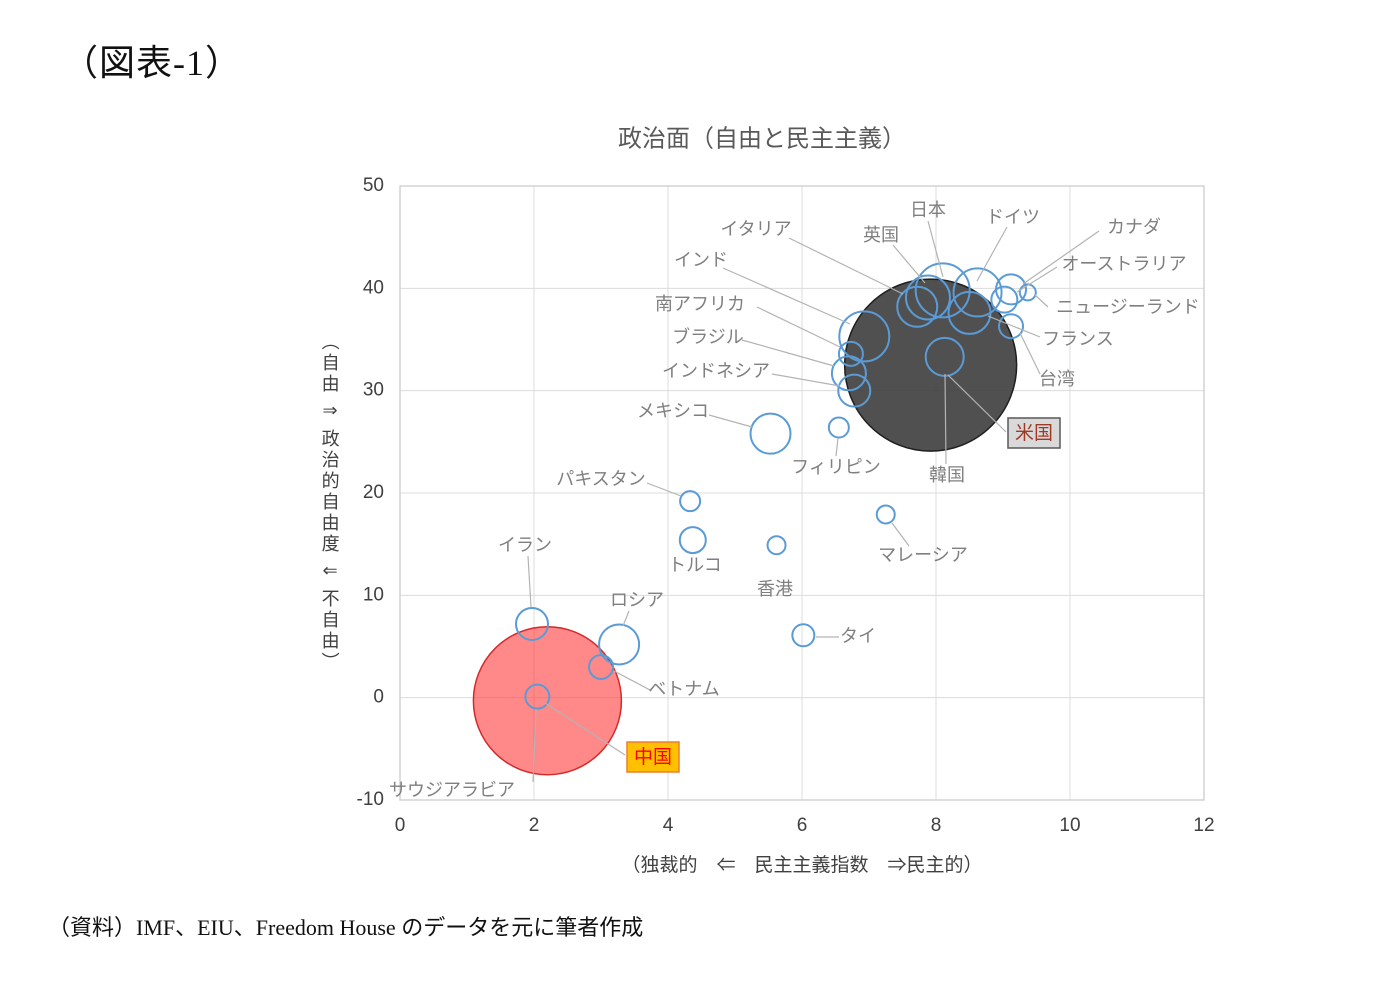  I want to click on country-label-thailand: タイ, so click(858, 636).